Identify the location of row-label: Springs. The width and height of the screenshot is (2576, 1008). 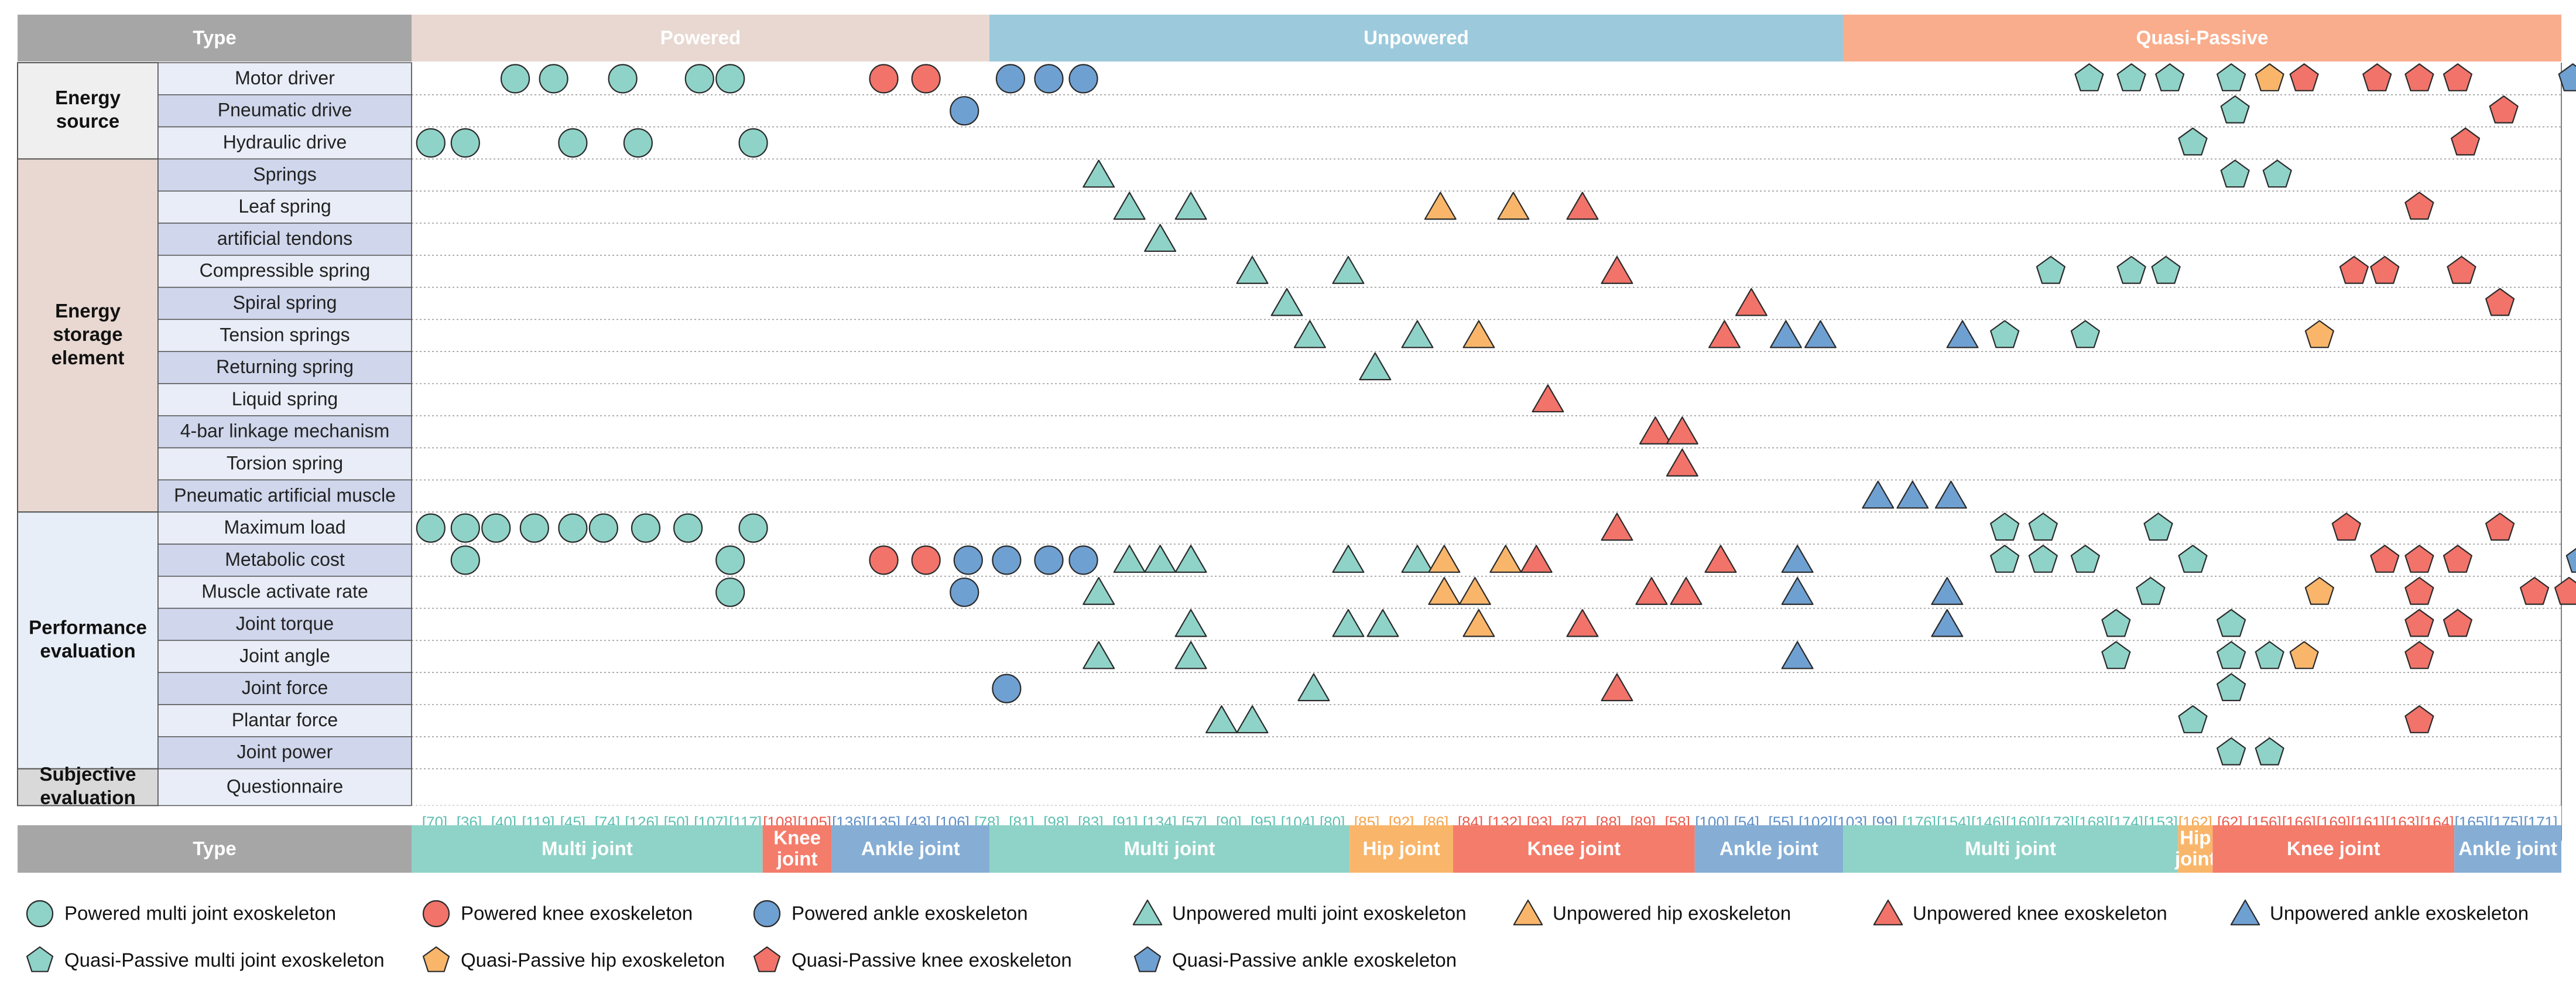
(285, 173).